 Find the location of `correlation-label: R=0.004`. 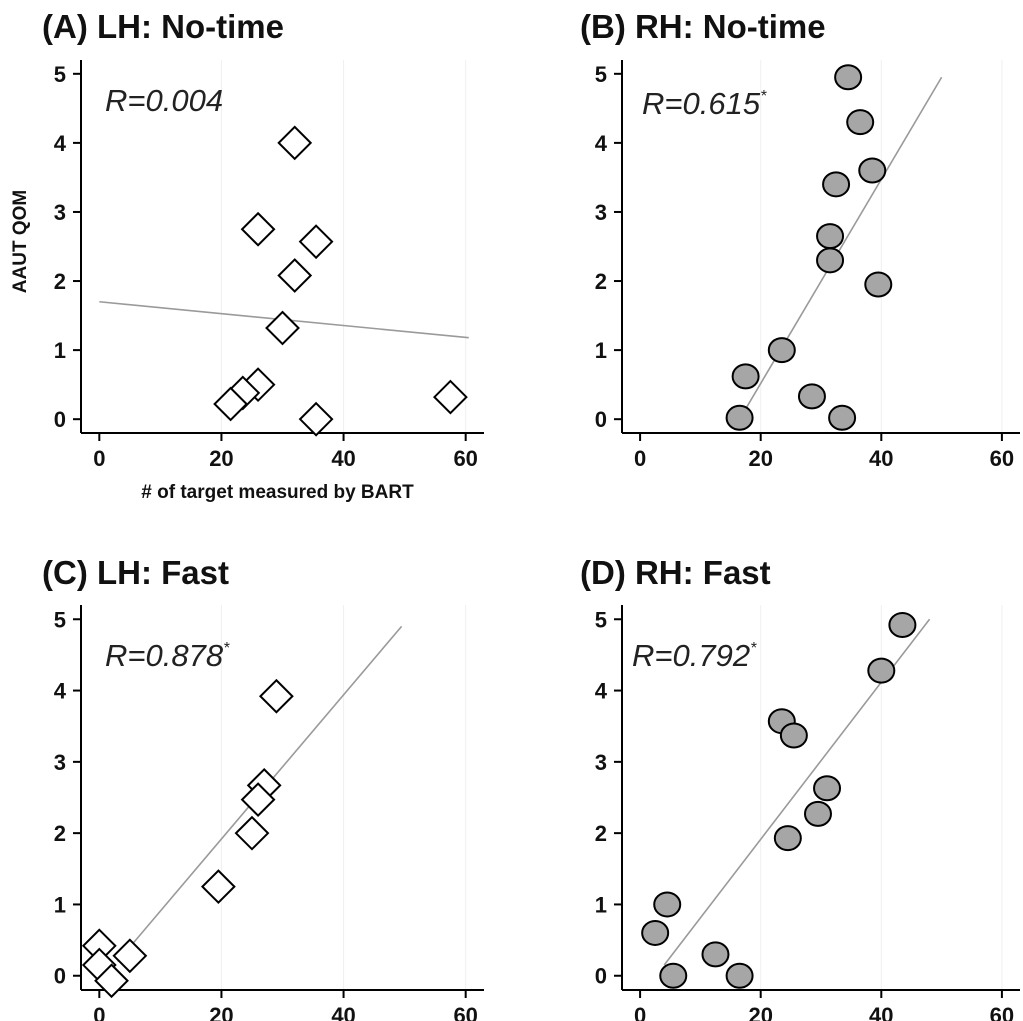

correlation-label: R=0.004 is located at coordinates (164, 100).